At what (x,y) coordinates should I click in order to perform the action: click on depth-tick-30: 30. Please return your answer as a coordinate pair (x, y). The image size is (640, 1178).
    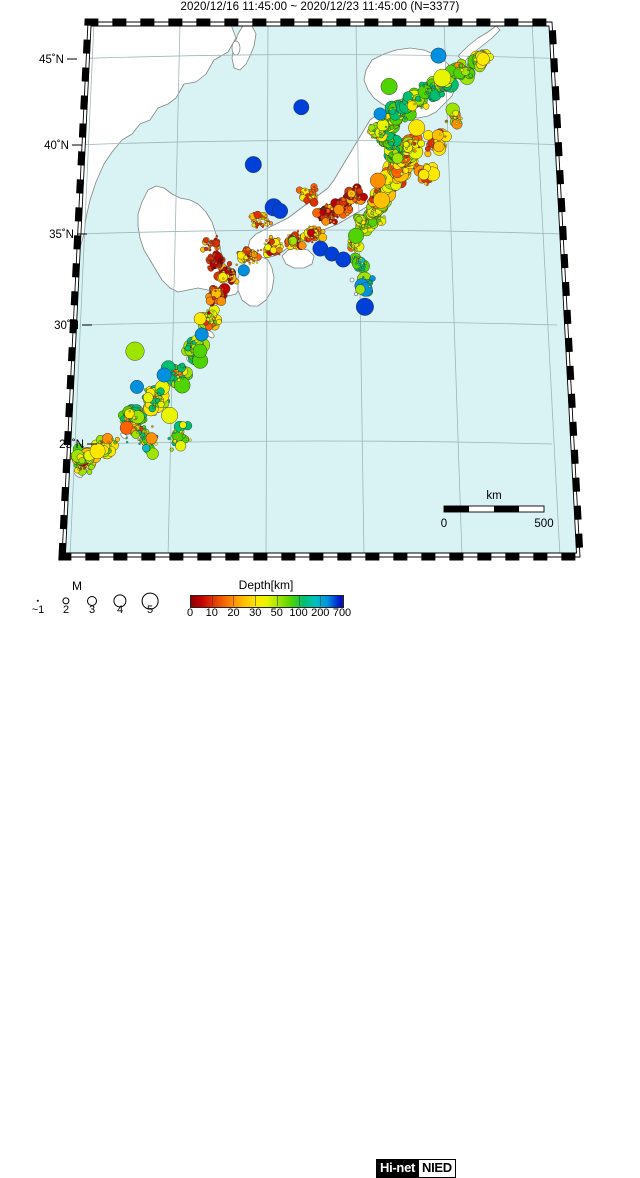
    Looking at the image, I should click on (255, 613).